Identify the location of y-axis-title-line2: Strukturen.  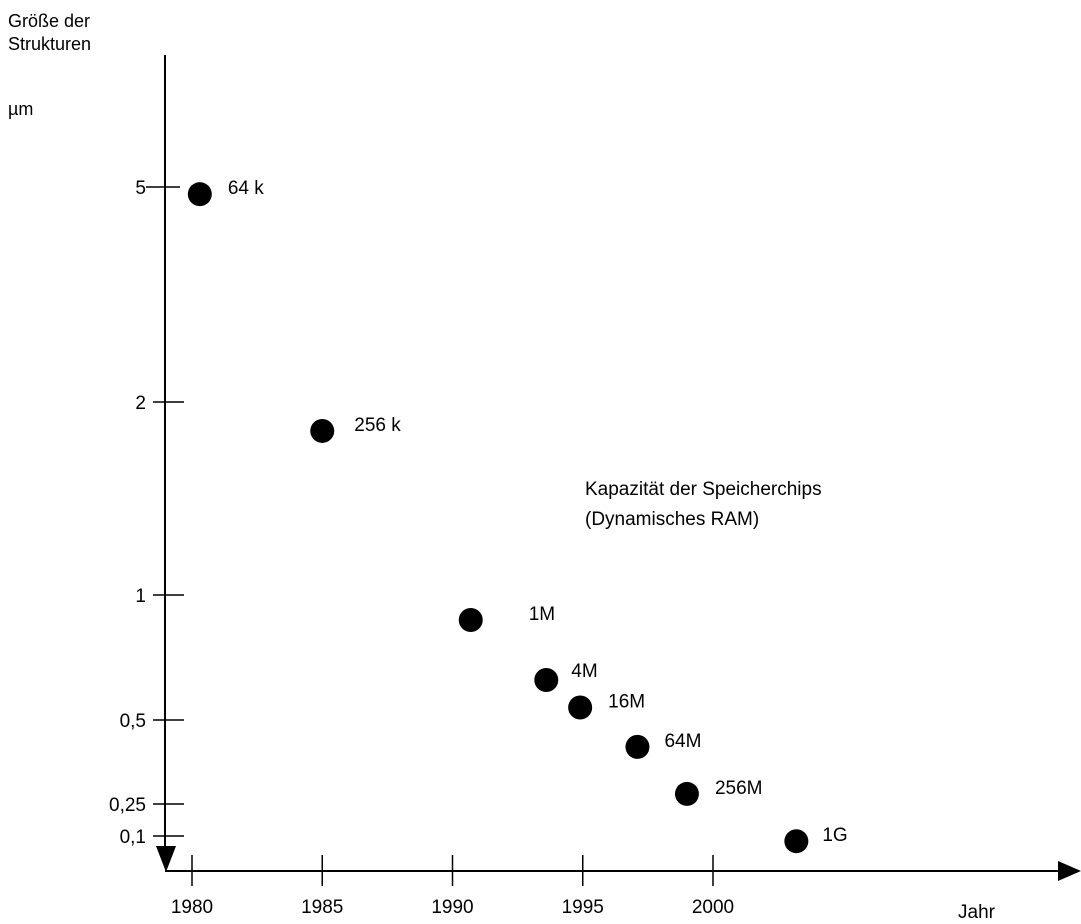
(50, 44).